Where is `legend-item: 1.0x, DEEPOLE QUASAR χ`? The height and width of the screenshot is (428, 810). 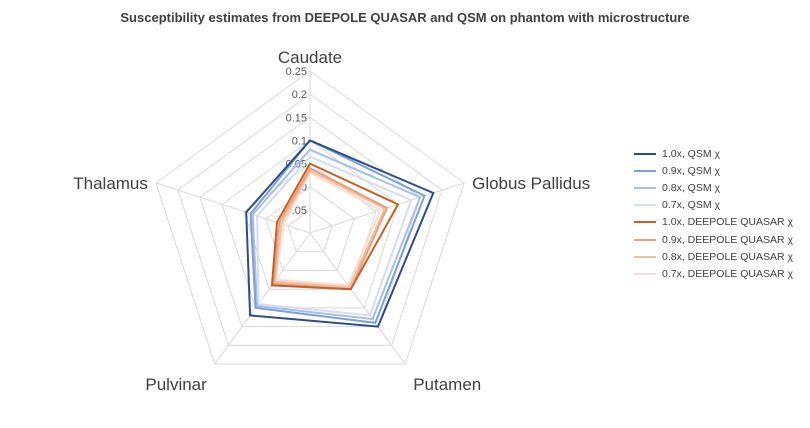
legend-item: 1.0x, DEEPOLE QUASAR χ is located at coordinates (713, 222).